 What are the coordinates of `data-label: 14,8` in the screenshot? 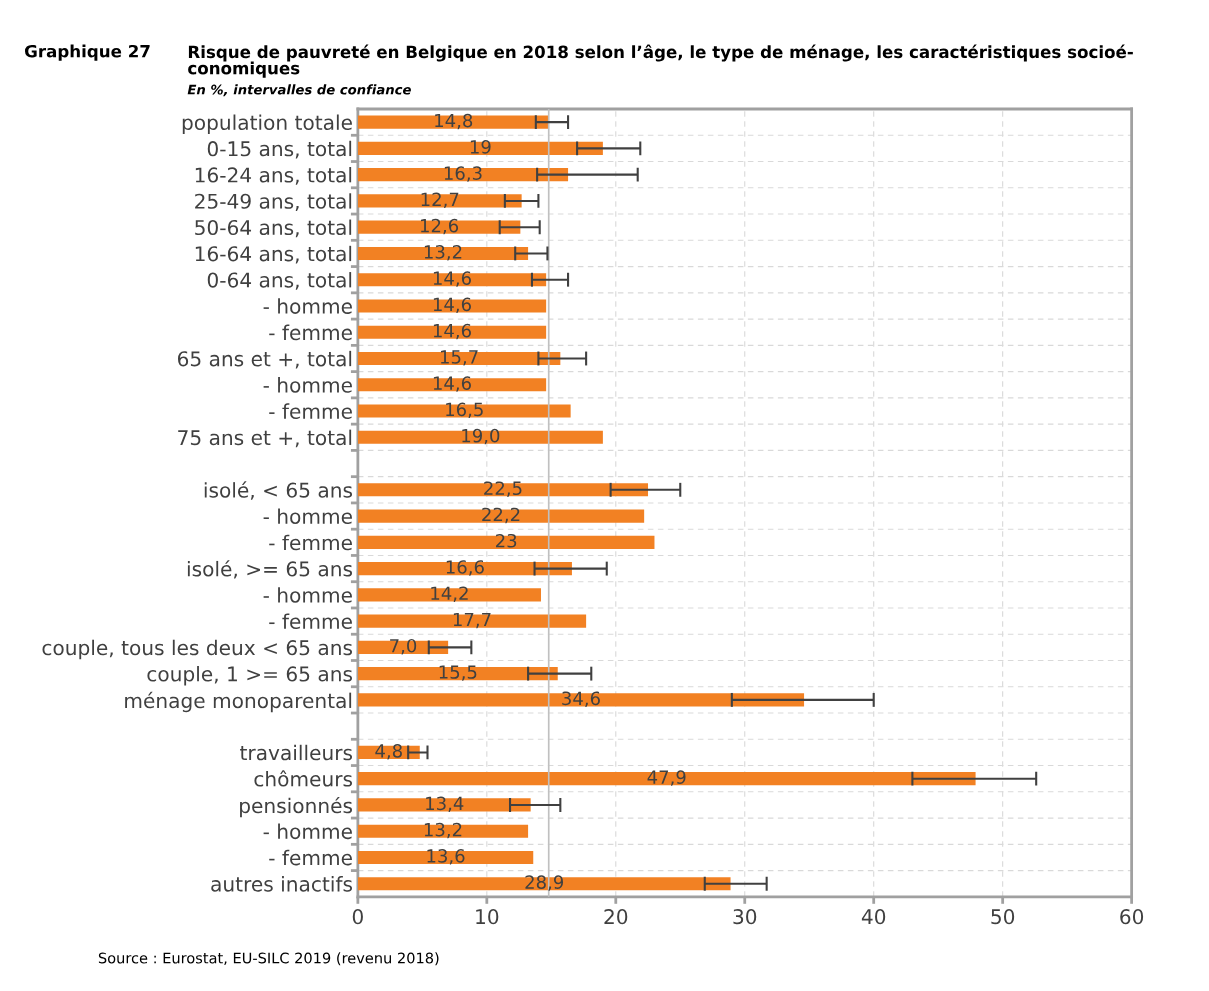 It's located at (454, 121).